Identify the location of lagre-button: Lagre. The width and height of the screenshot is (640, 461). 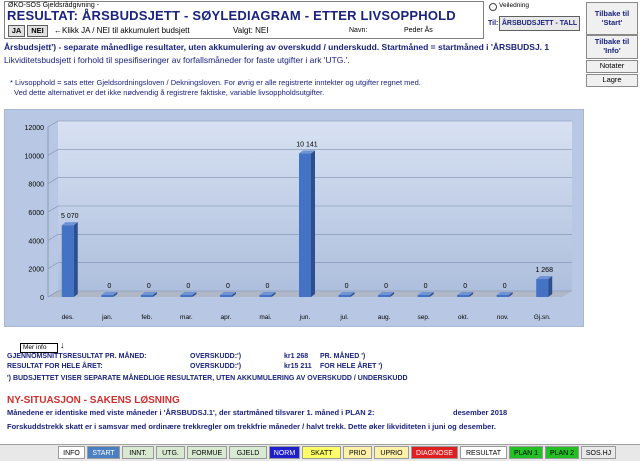
(612, 80).